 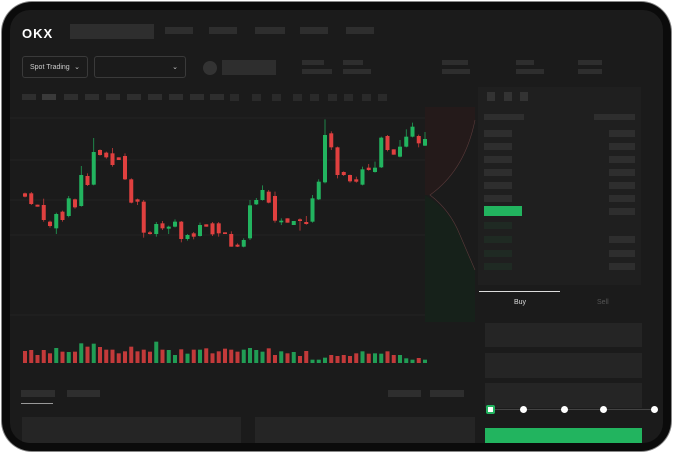 I want to click on total-input, so click(x=563, y=395).